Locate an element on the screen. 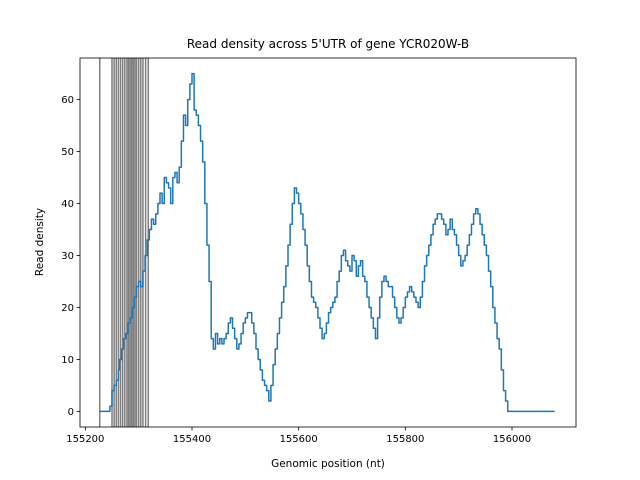  y-tick-label: 40 is located at coordinates (67, 204).